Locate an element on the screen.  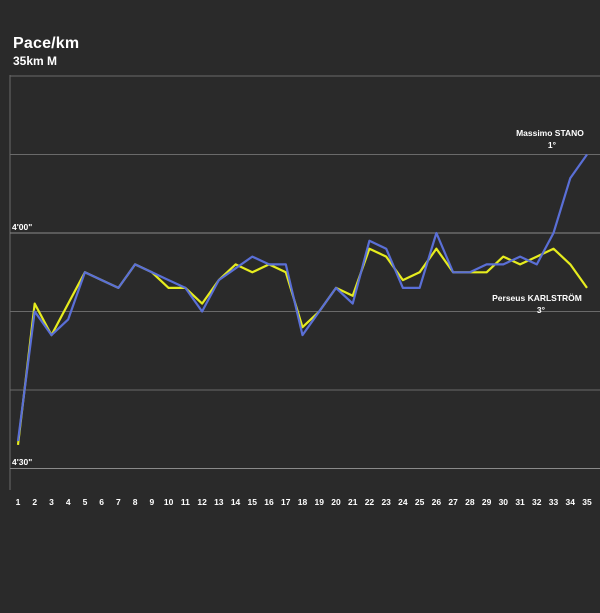
x-tick-label: 16 is located at coordinates (269, 502).